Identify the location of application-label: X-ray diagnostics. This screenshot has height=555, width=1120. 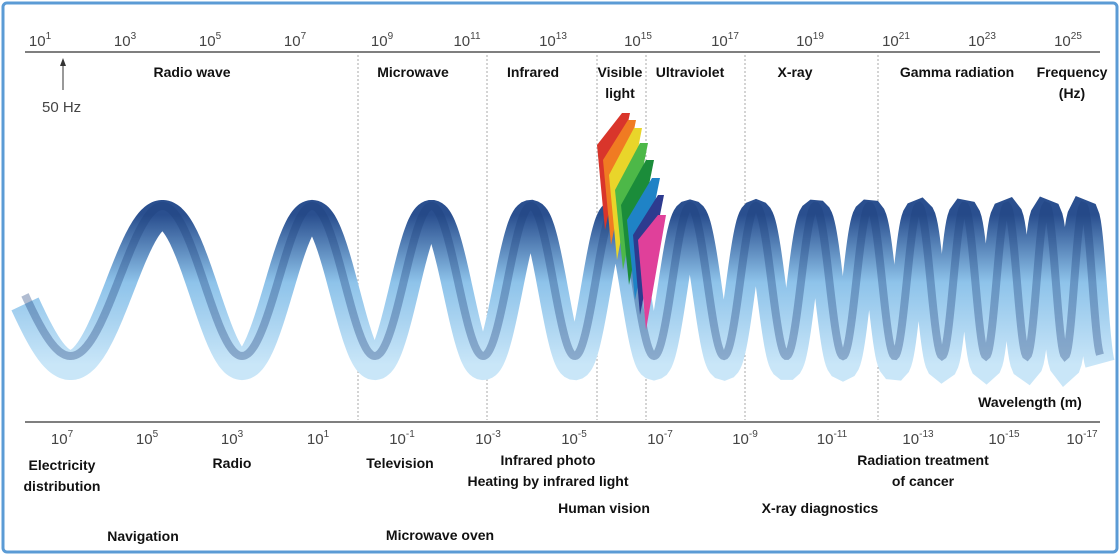
(820, 508).